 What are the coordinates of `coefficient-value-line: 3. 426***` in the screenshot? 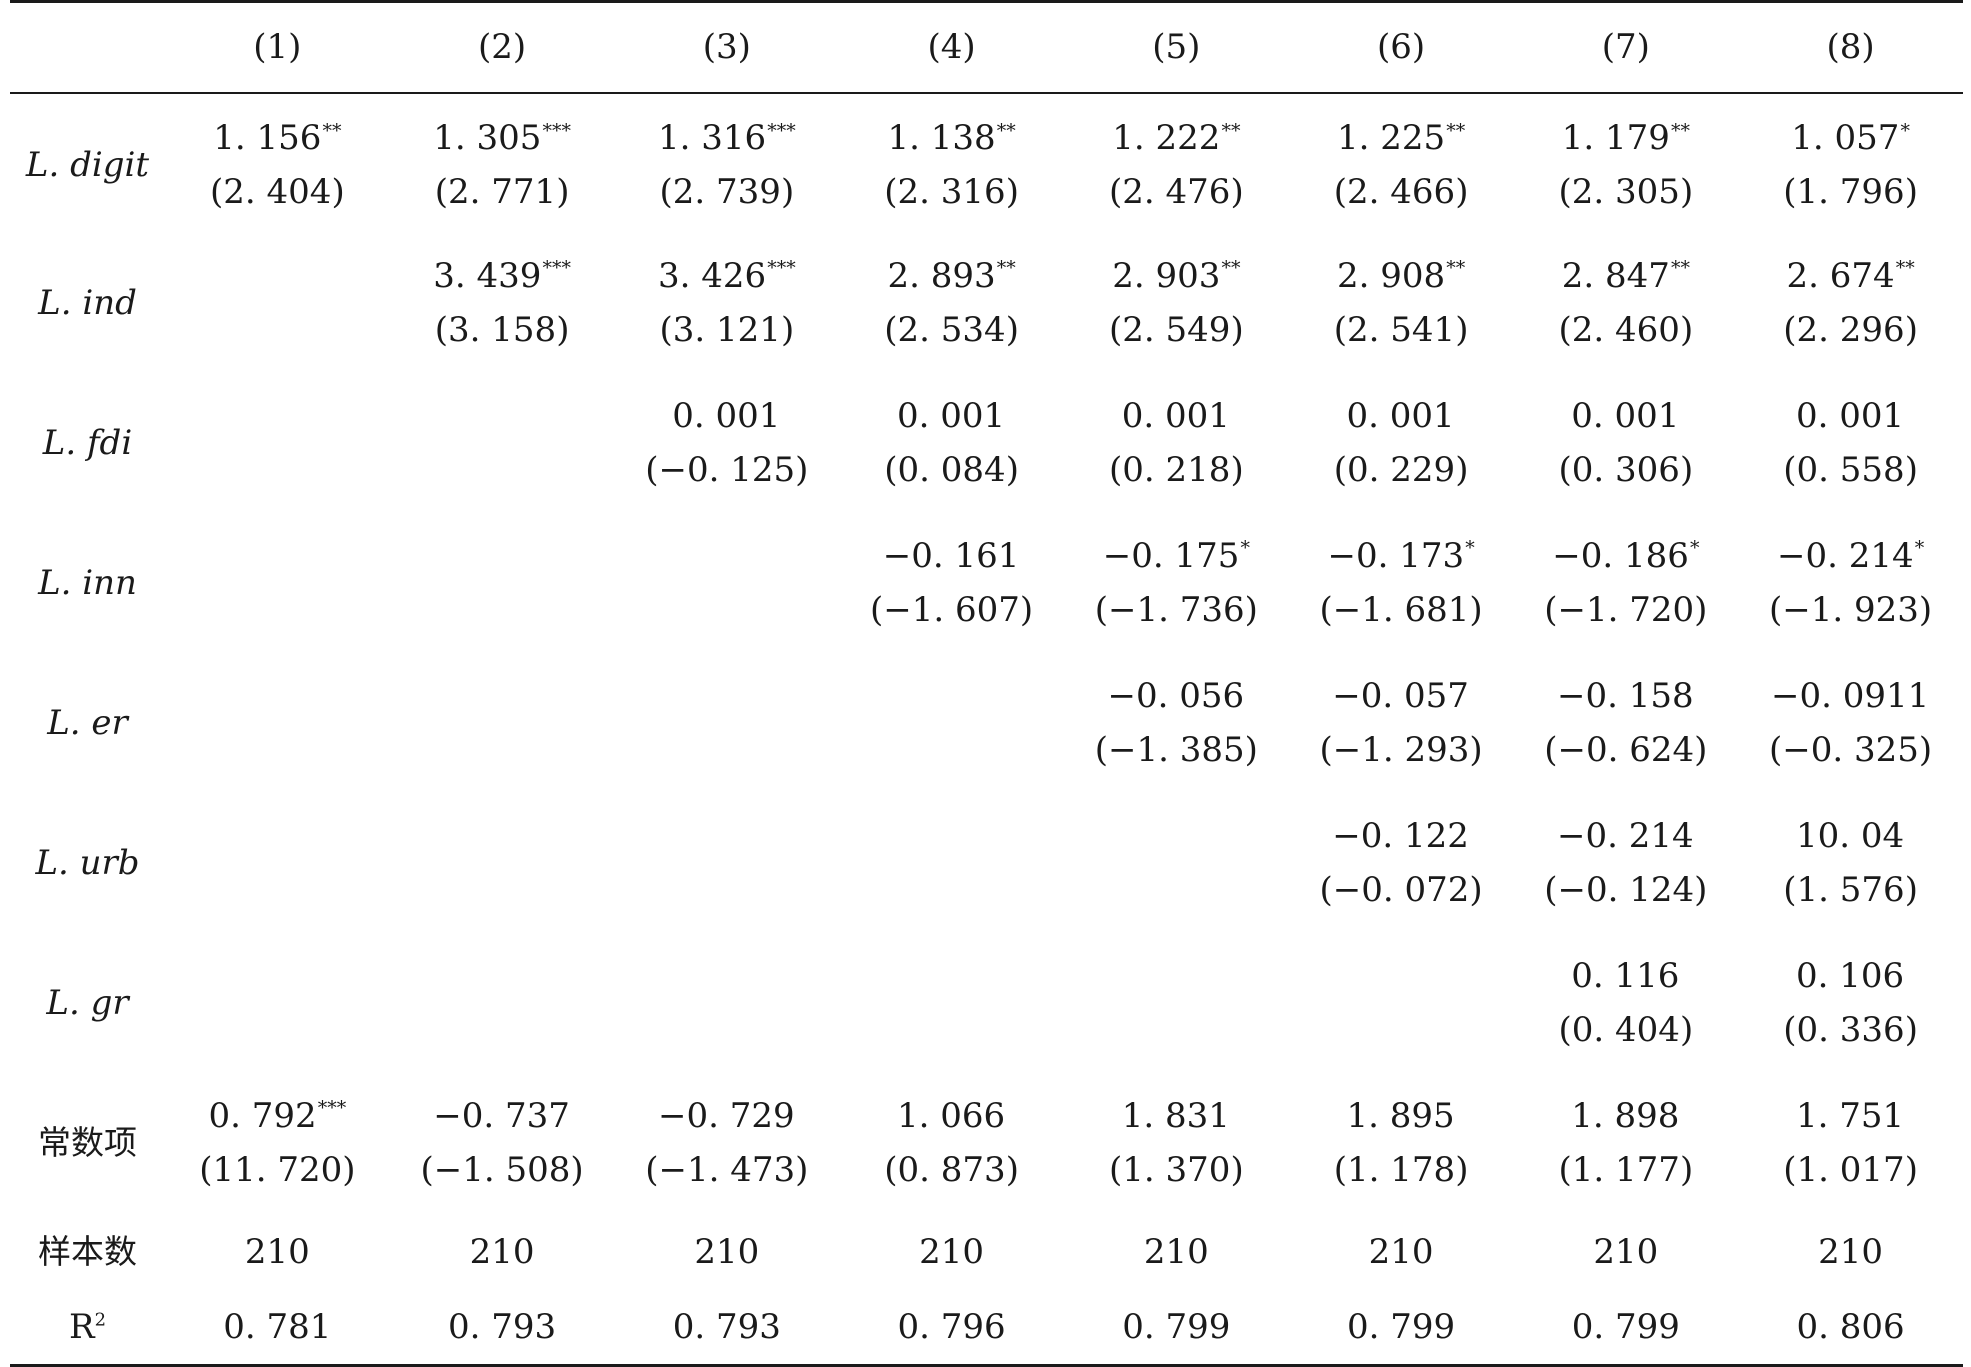 It's located at (727, 276).